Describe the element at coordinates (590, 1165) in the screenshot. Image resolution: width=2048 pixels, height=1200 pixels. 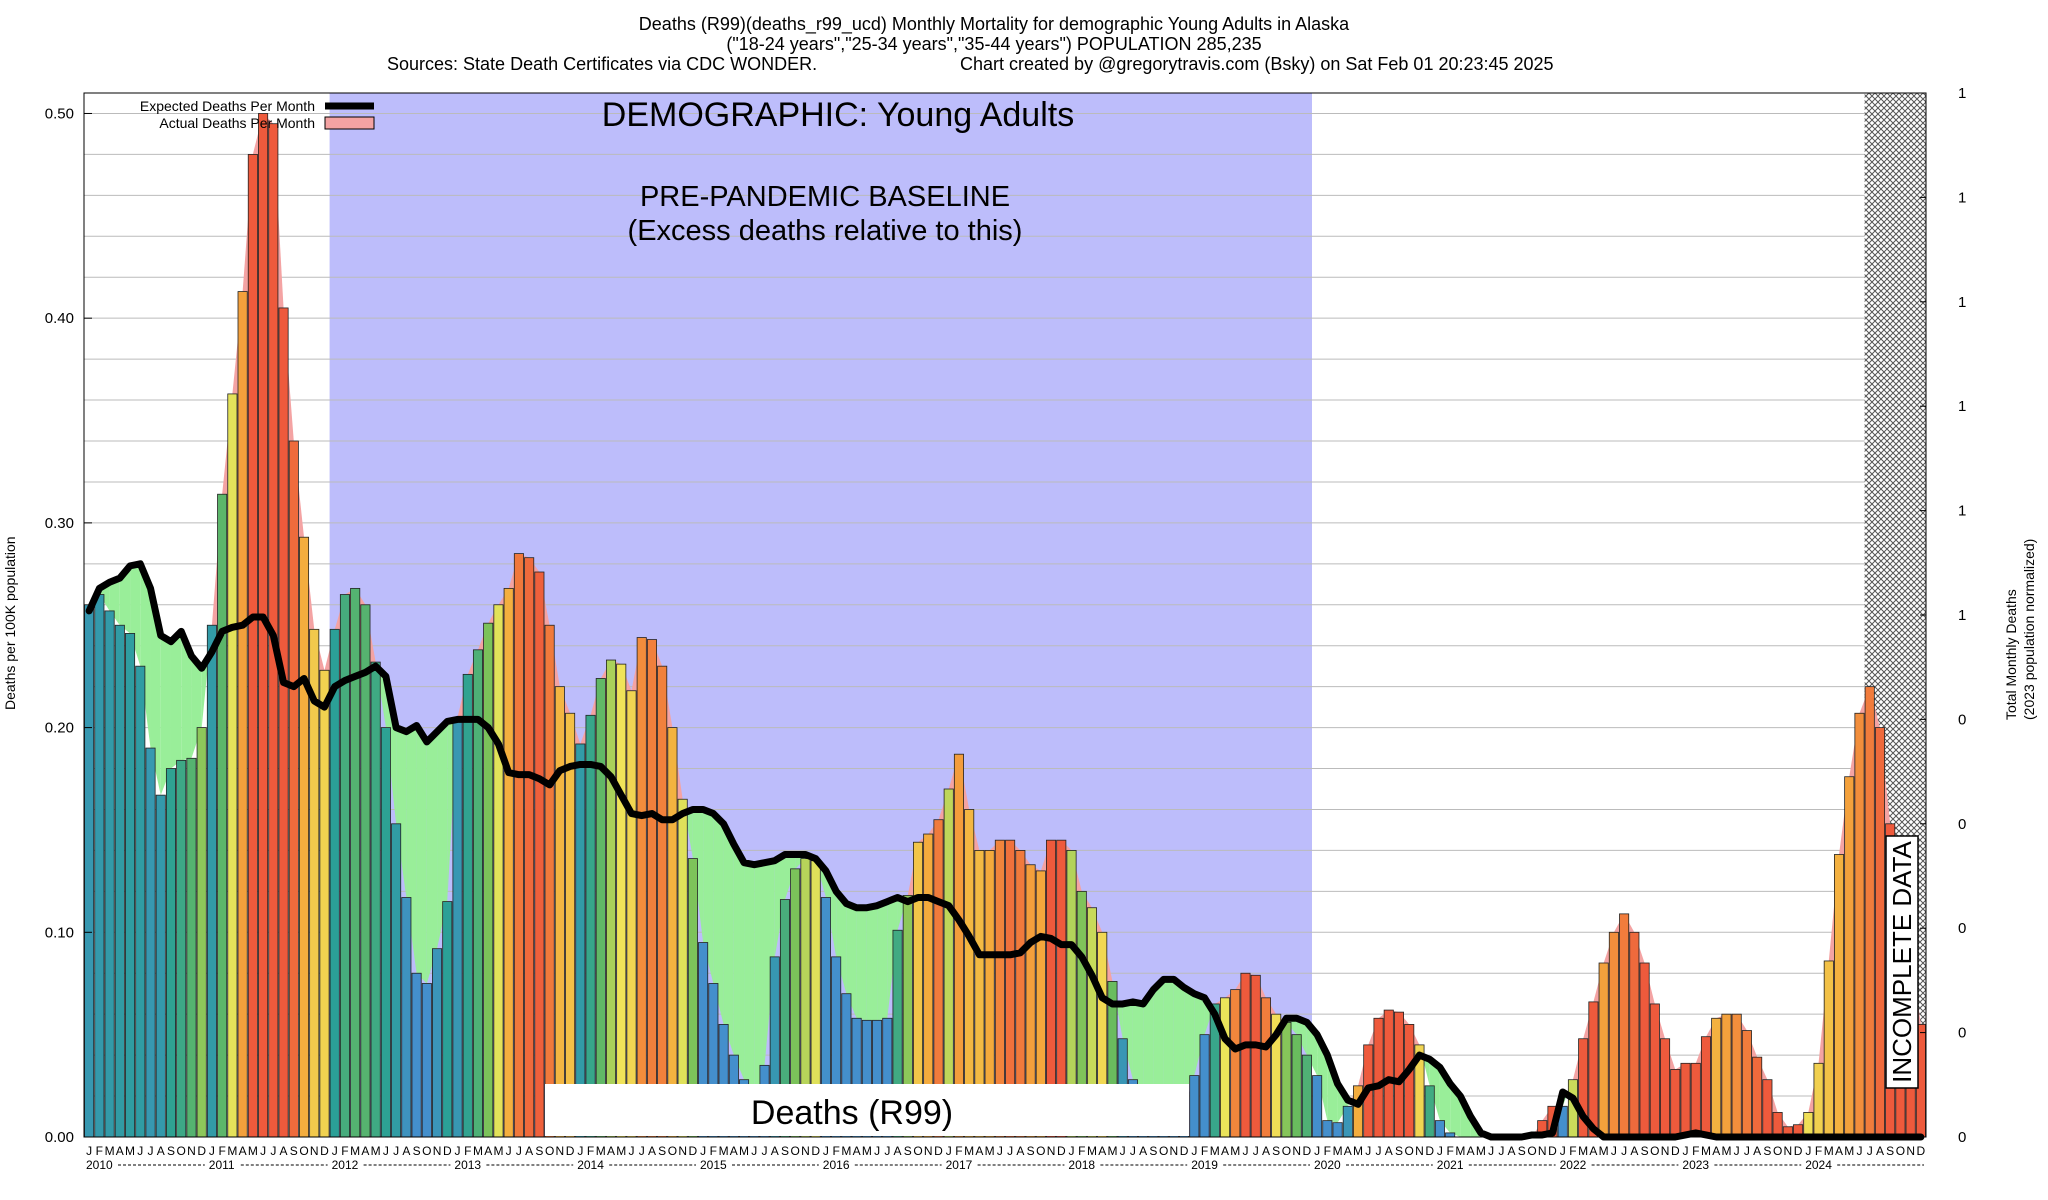
I see `year-tick-label: 2014` at that location.